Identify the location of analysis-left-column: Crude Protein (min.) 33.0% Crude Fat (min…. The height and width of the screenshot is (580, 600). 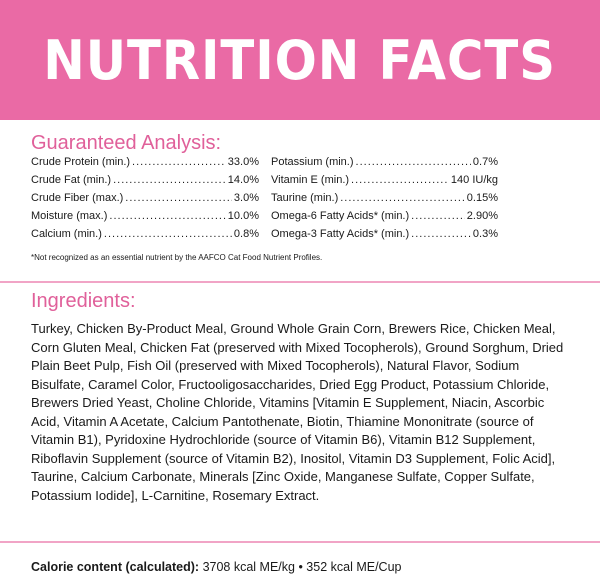
(145, 201).